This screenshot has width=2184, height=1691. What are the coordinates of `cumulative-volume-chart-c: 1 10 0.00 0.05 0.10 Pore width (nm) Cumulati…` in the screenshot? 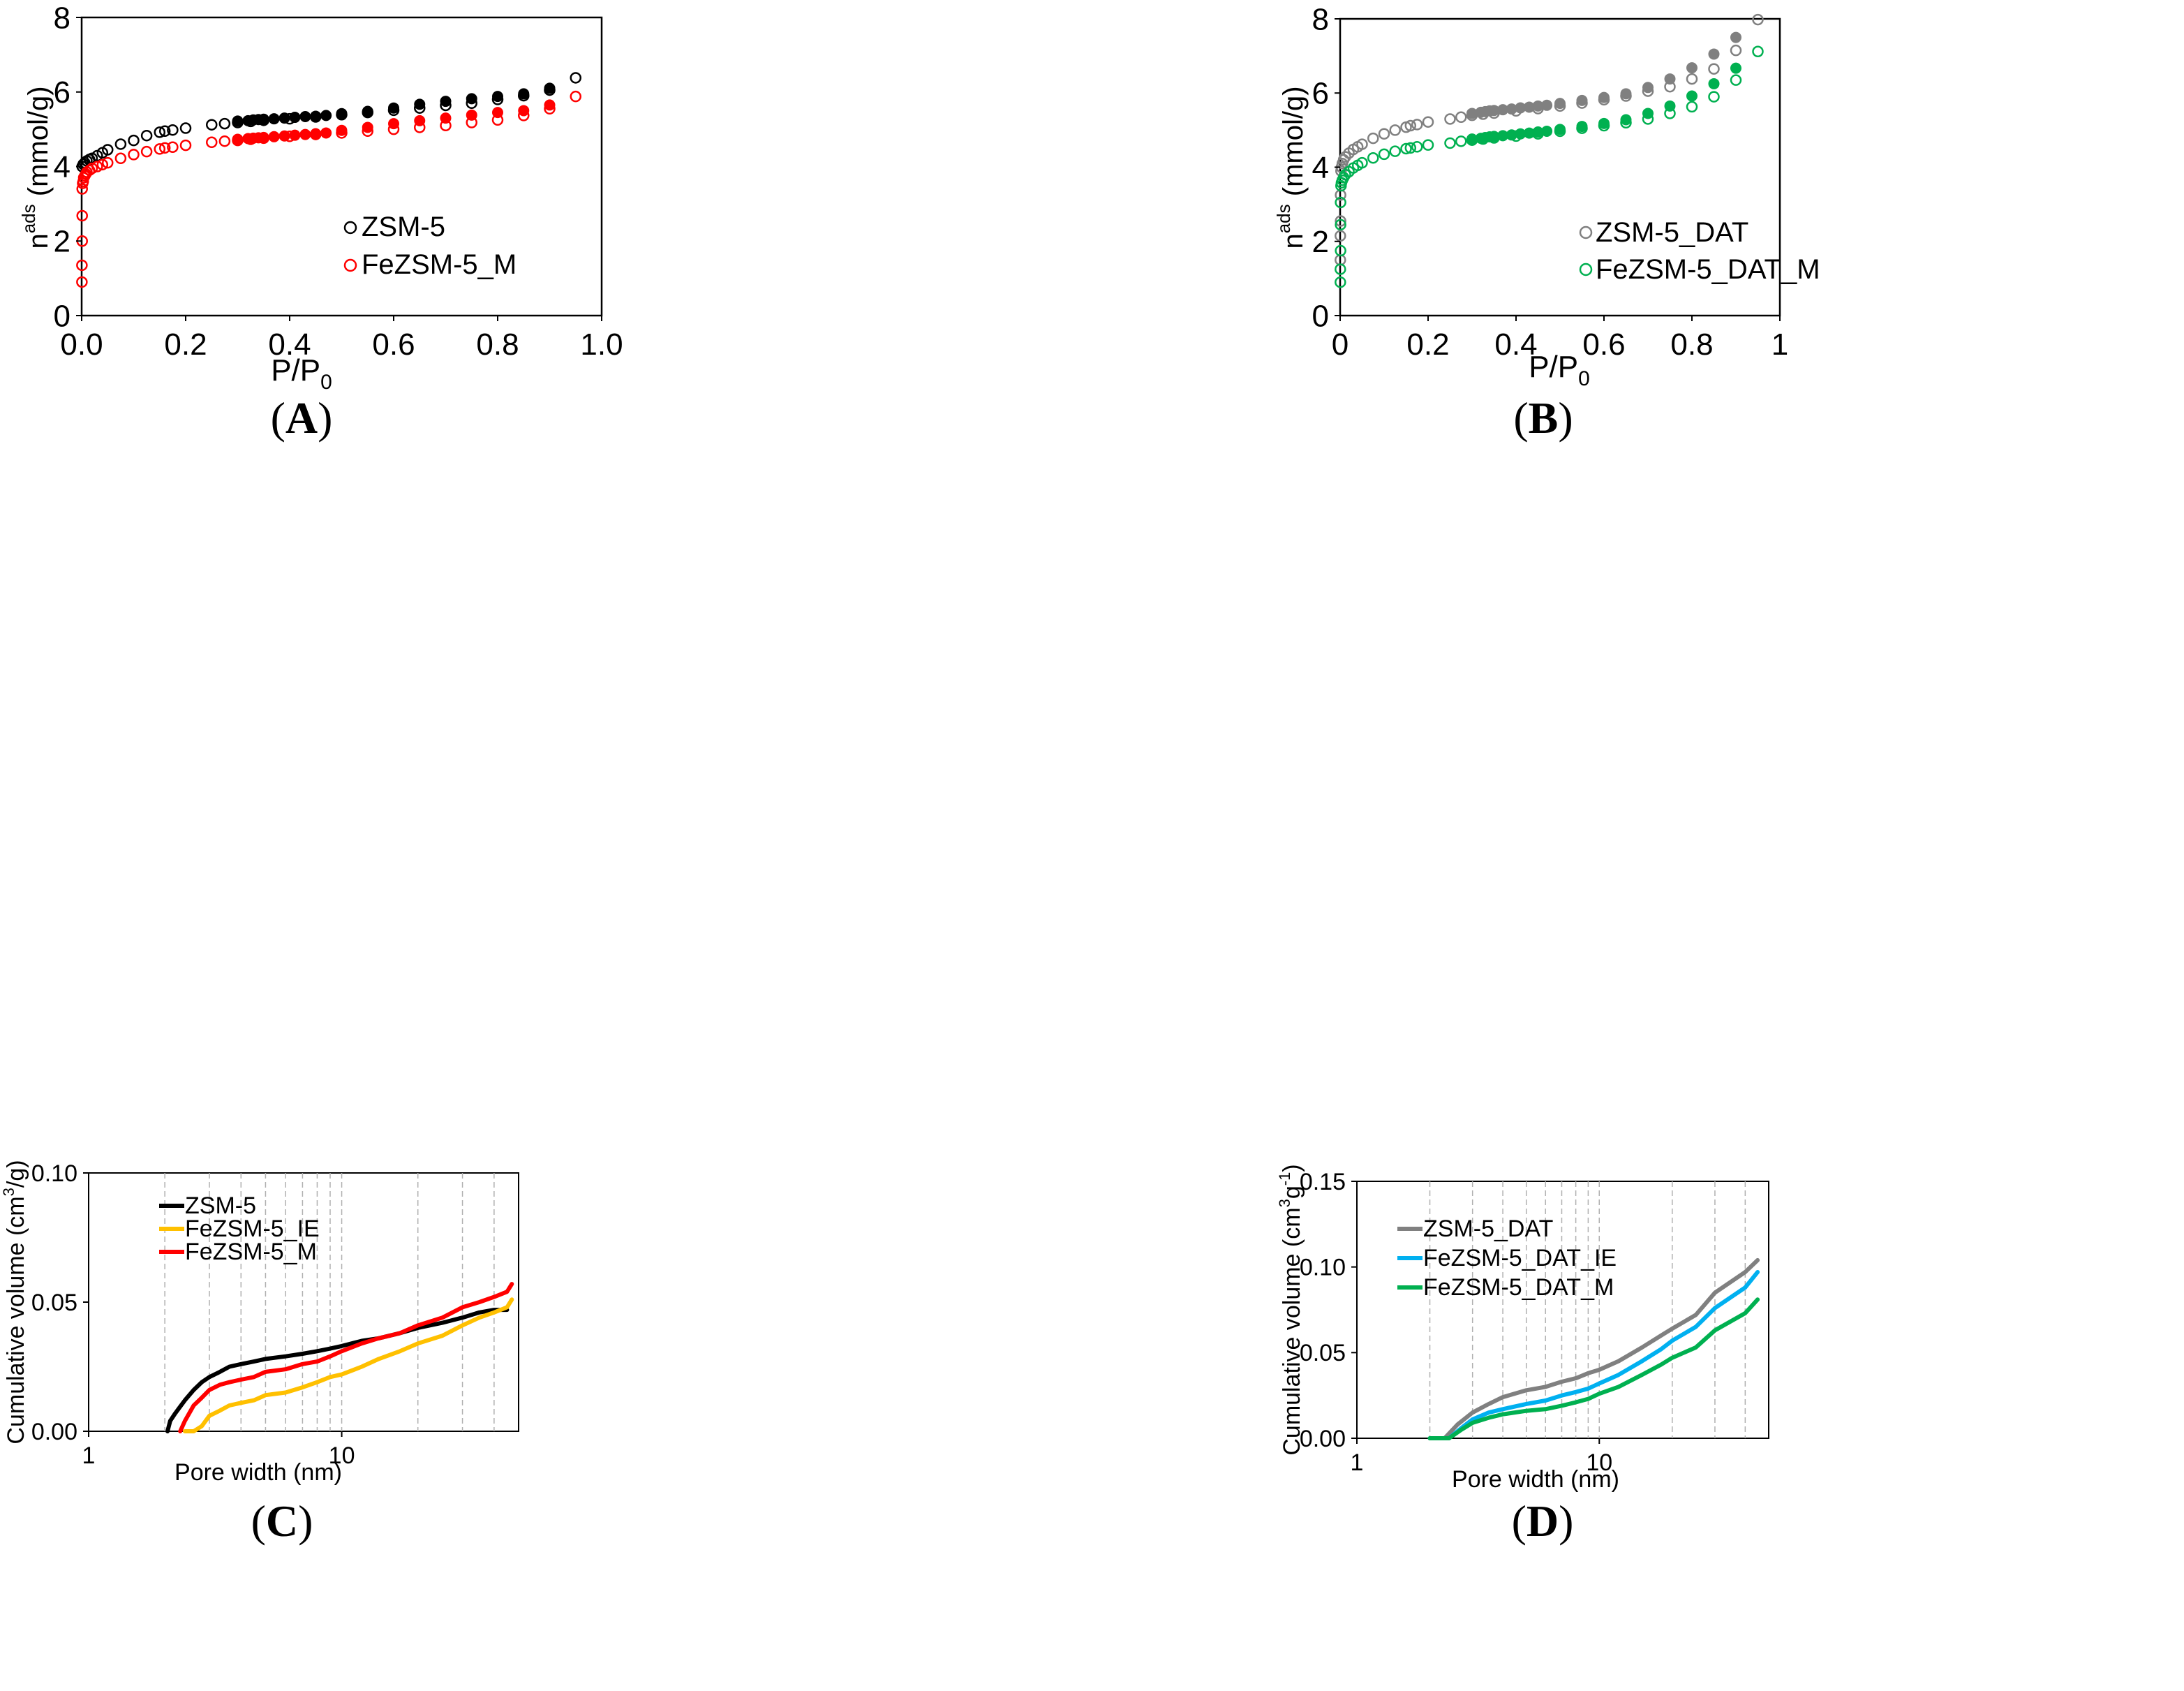 It's located at (259, 1353).